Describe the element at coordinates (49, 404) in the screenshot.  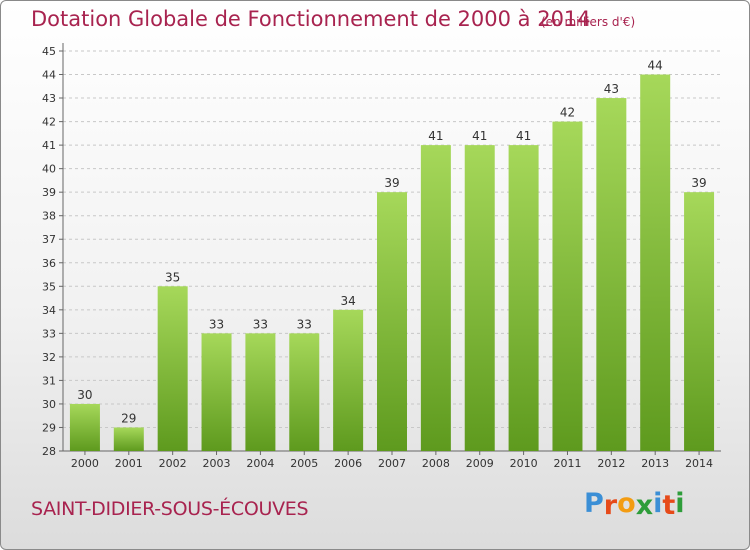
I see `y-tick-label: 30` at that location.